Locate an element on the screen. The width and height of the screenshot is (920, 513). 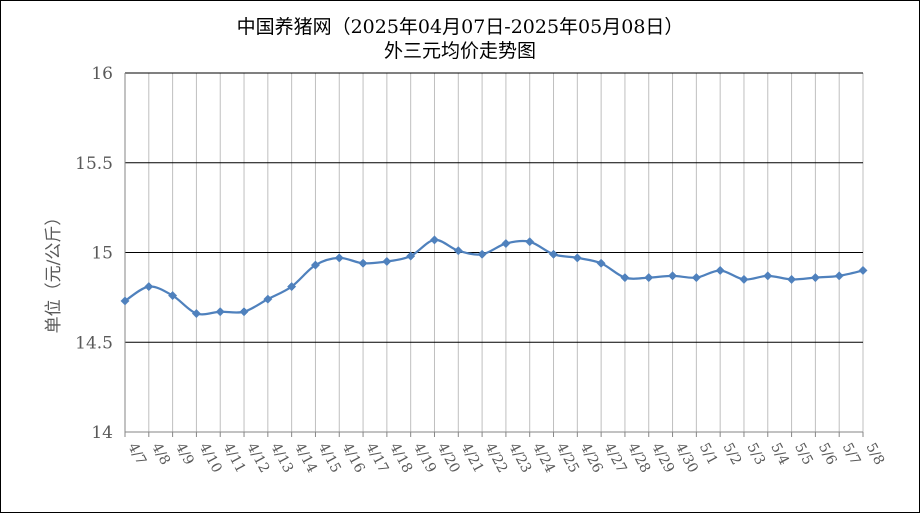
x-tick-label: 4/11 is located at coordinates (234, 457).